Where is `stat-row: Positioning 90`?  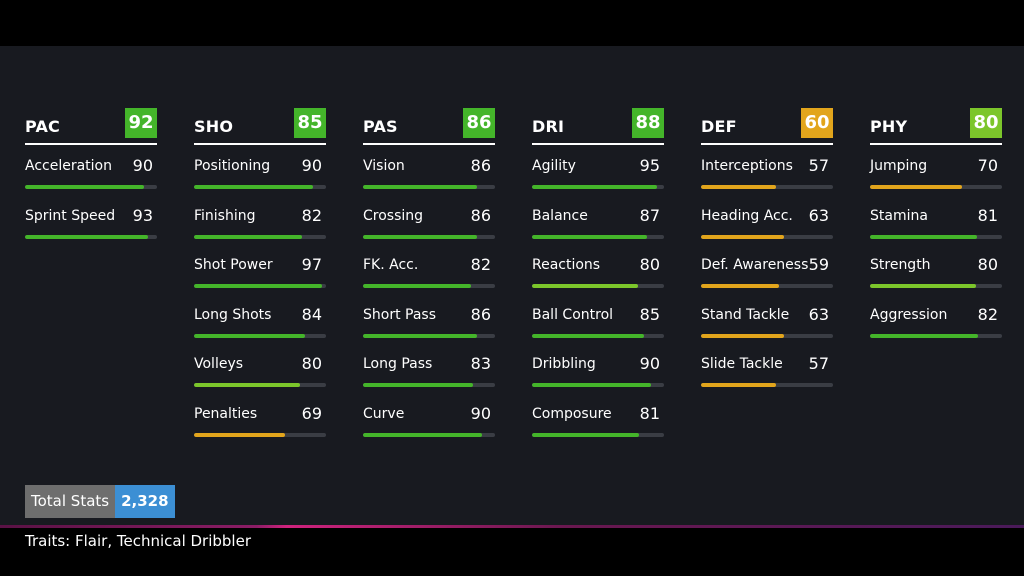
stat-row: Positioning 90 is located at coordinates (260, 170).